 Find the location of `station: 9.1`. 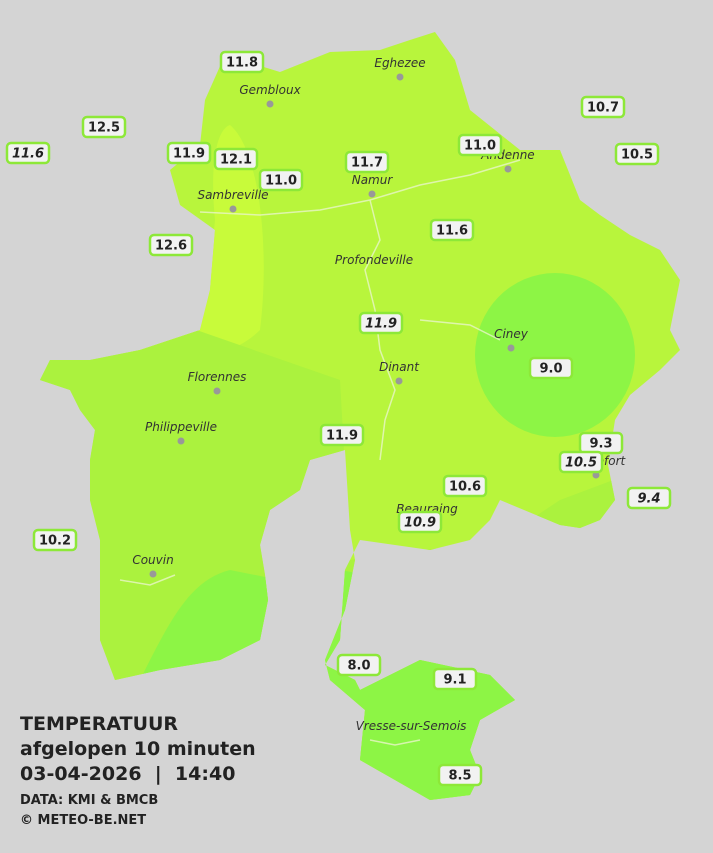

station: 9.1 is located at coordinates (455, 679).